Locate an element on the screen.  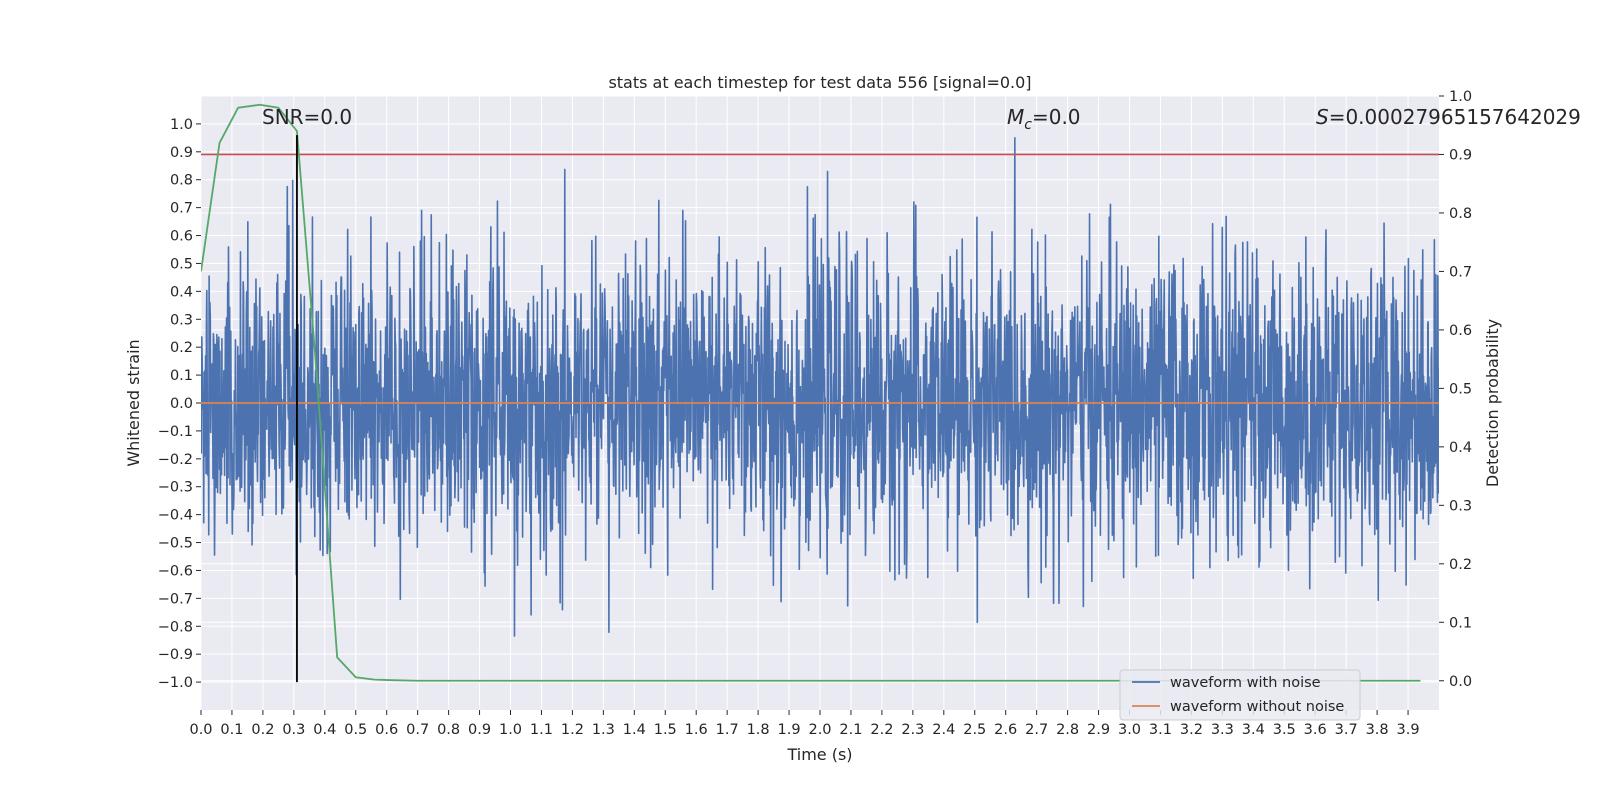
y-tick-label: −1.0 is located at coordinates (175, 683).